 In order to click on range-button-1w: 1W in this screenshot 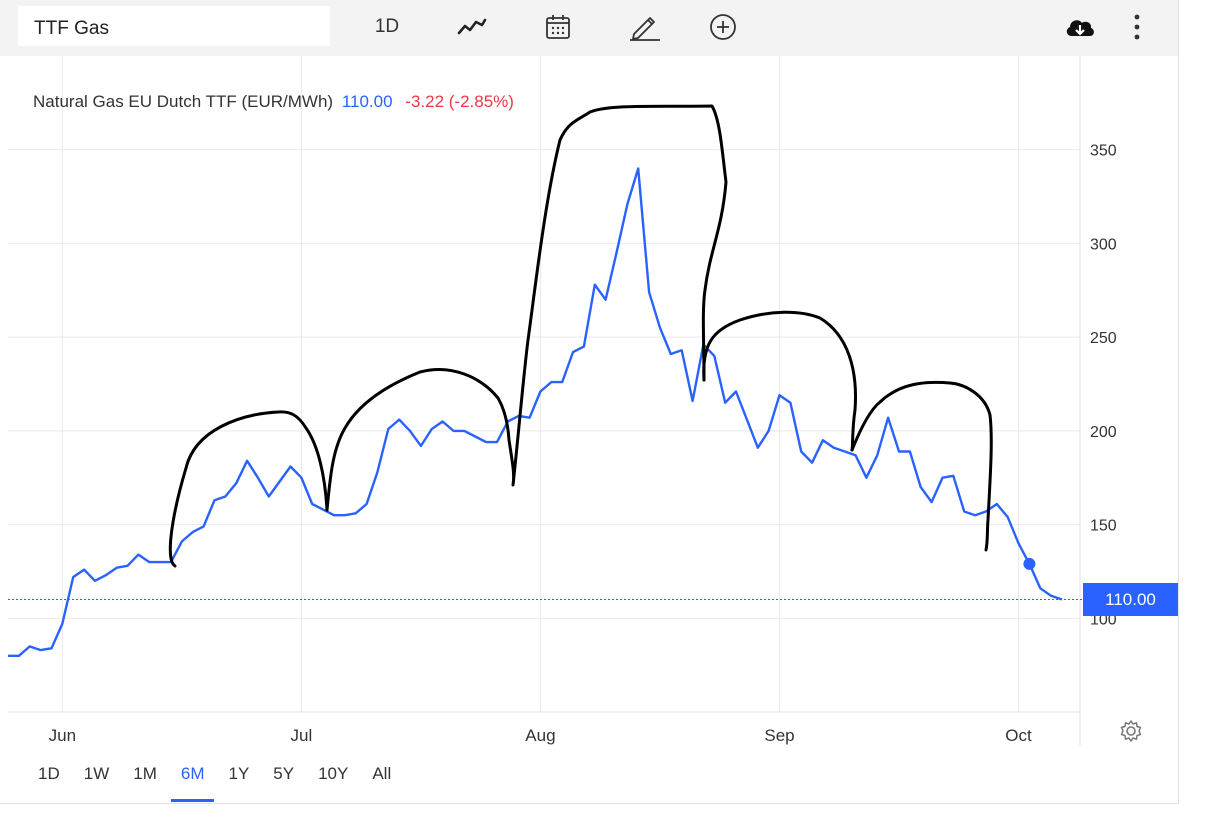, I will do `click(96, 773)`.